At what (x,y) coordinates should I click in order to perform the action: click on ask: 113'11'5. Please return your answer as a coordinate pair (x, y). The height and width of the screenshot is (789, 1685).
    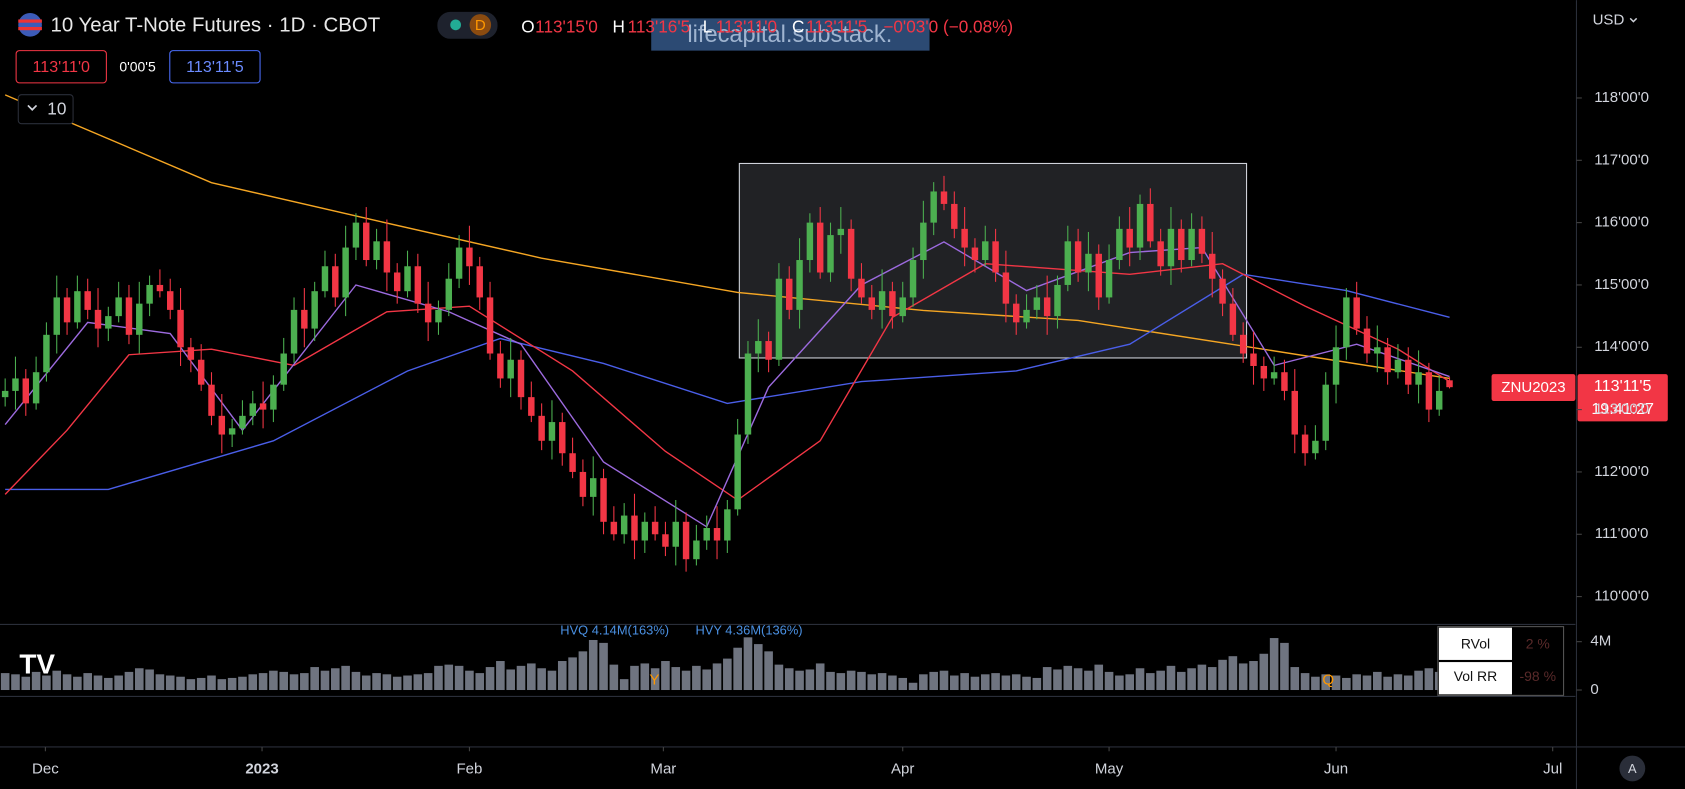
    Looking at the image, I should click on (215, 67).